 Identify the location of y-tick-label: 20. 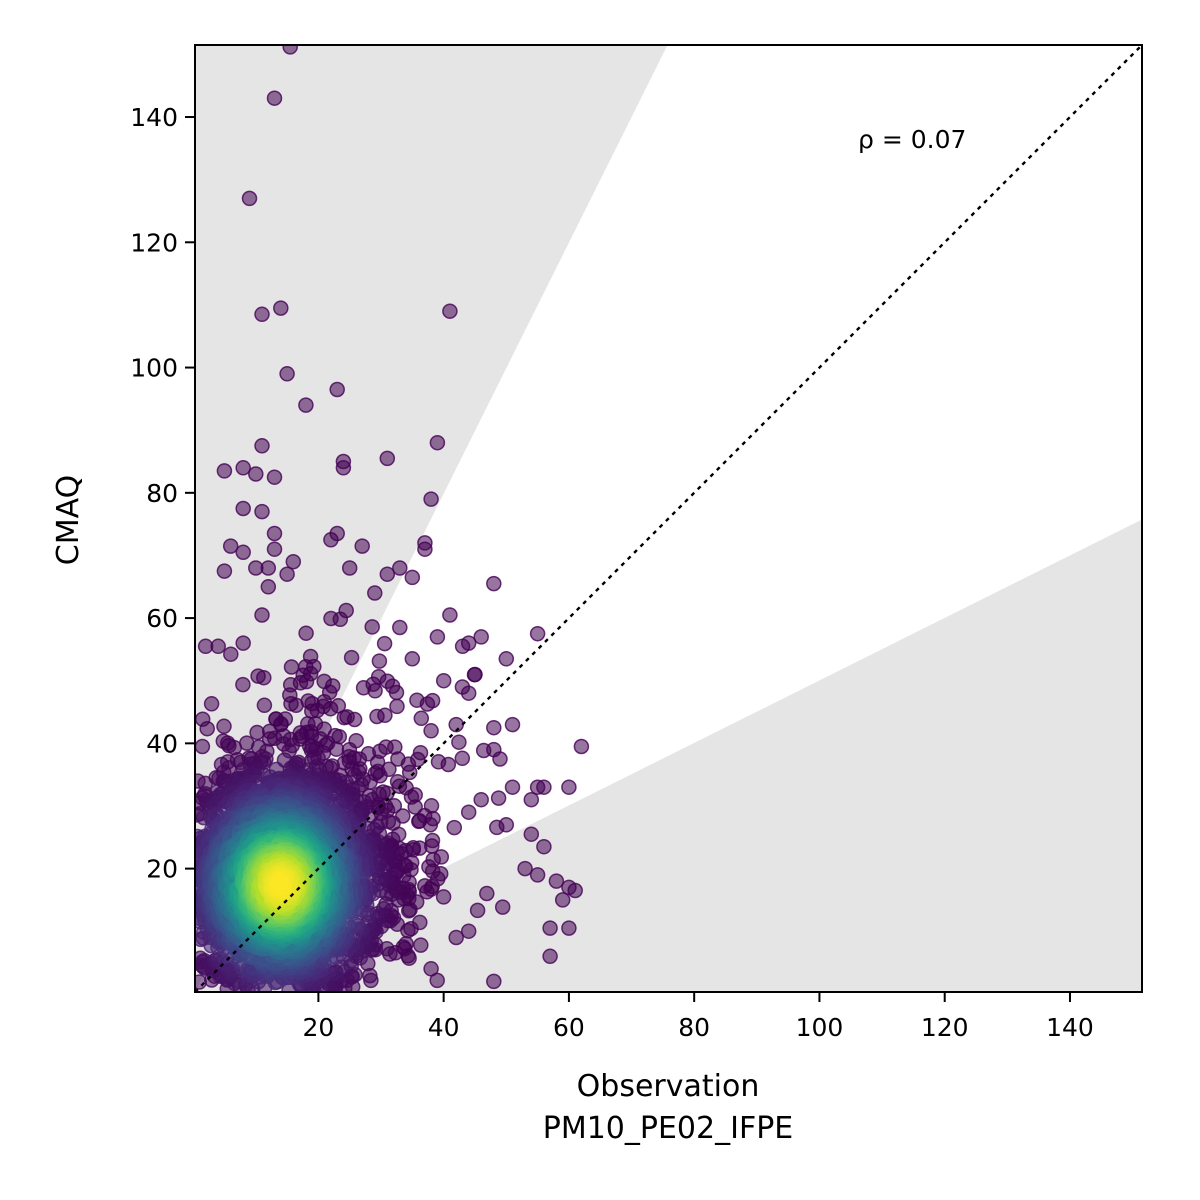
(162, 869).